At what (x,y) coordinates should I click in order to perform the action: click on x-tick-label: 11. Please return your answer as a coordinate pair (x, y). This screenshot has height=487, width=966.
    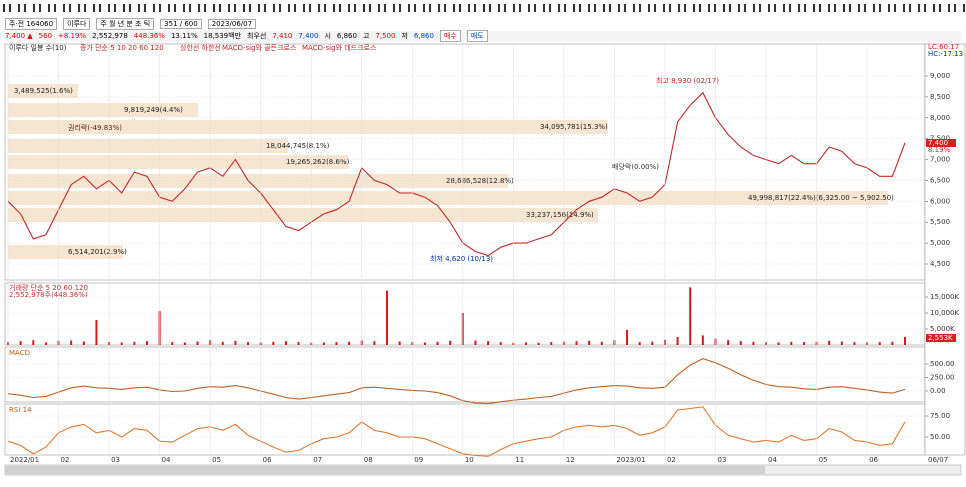
    Looking at the image, I should click on (519, 460).